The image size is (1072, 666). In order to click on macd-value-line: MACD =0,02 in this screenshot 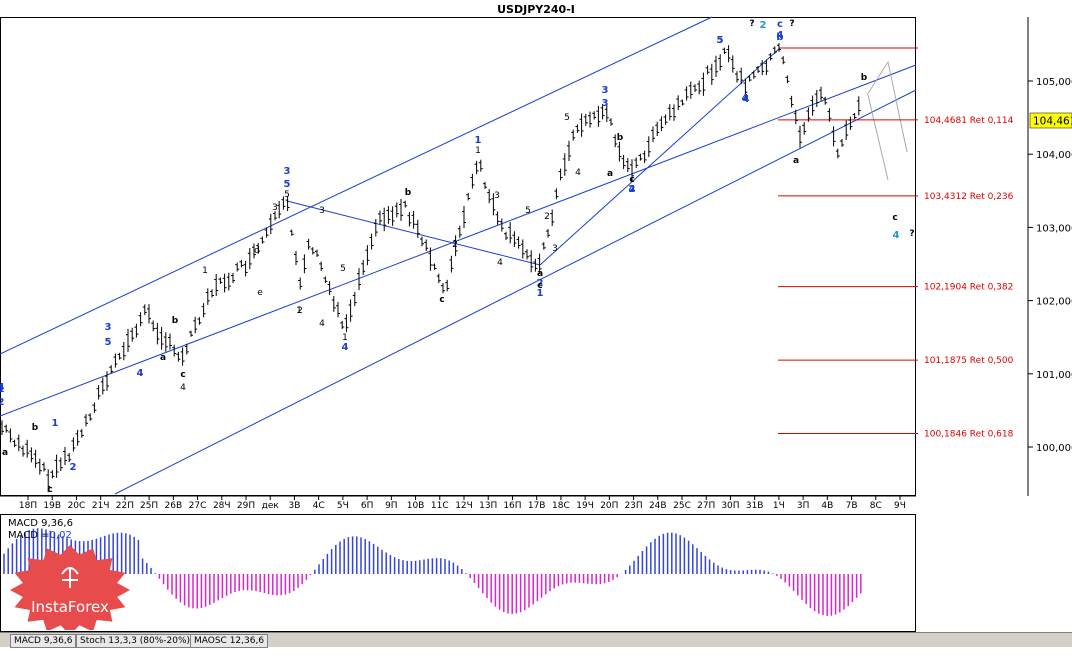, I will do `click(40, 535)`.